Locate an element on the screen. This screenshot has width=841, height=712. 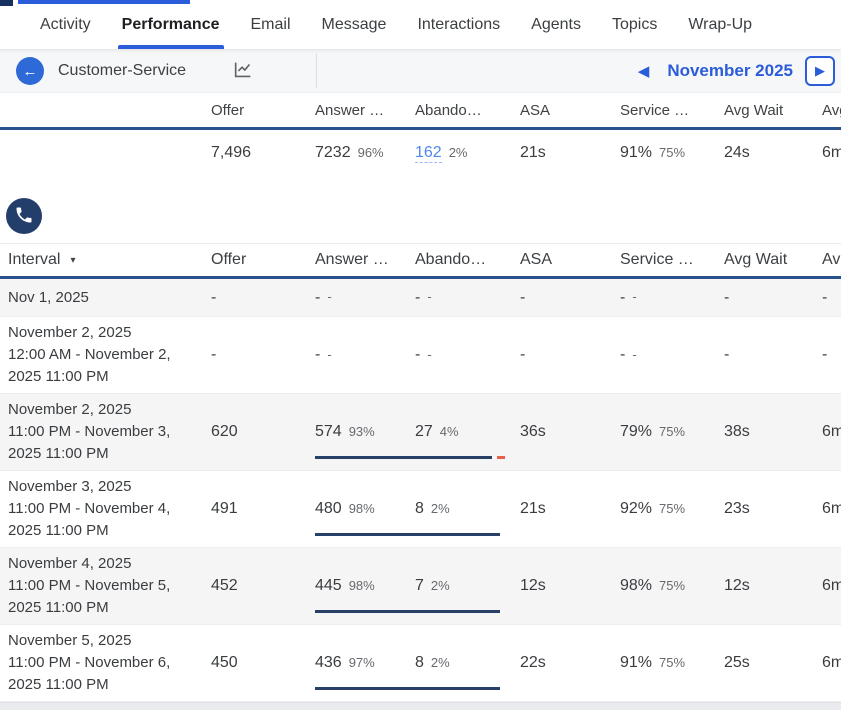
phone-icon is located at coordinates (24, 216).